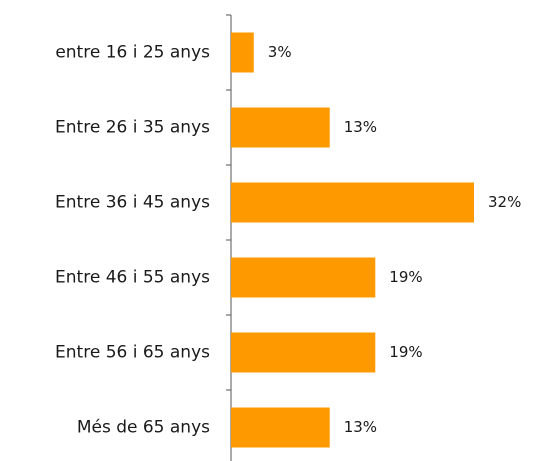  Describe the element at coordinates (132, 203) in the screenshot. I see `category-label: Entre 36 i 45 anys` at that location.